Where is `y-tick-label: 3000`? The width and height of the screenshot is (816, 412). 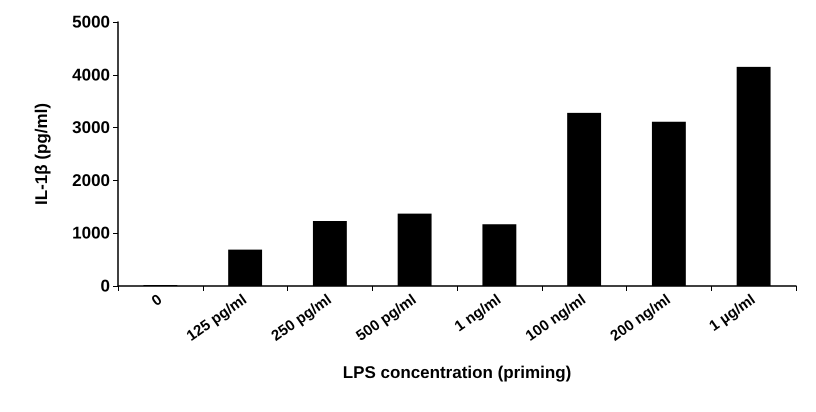 y-tick-label: 3000 is located at coordinates (91, 128).